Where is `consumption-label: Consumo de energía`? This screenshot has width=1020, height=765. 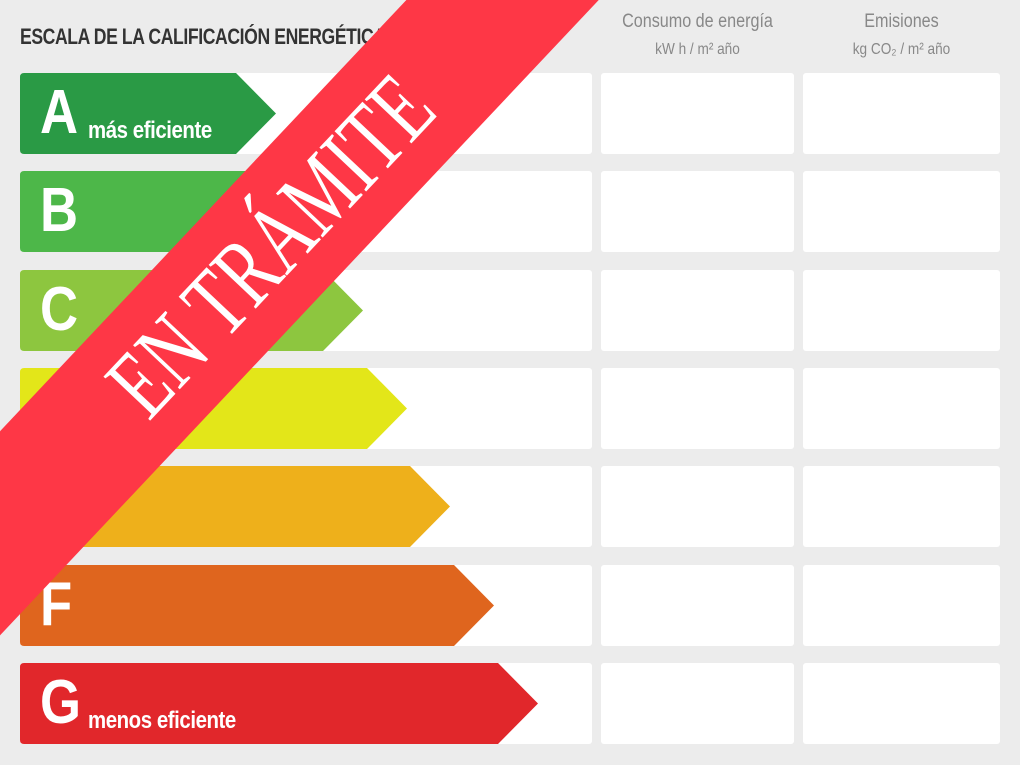 consumption-label: Consumo de energía is located at coordinates (697, 21).